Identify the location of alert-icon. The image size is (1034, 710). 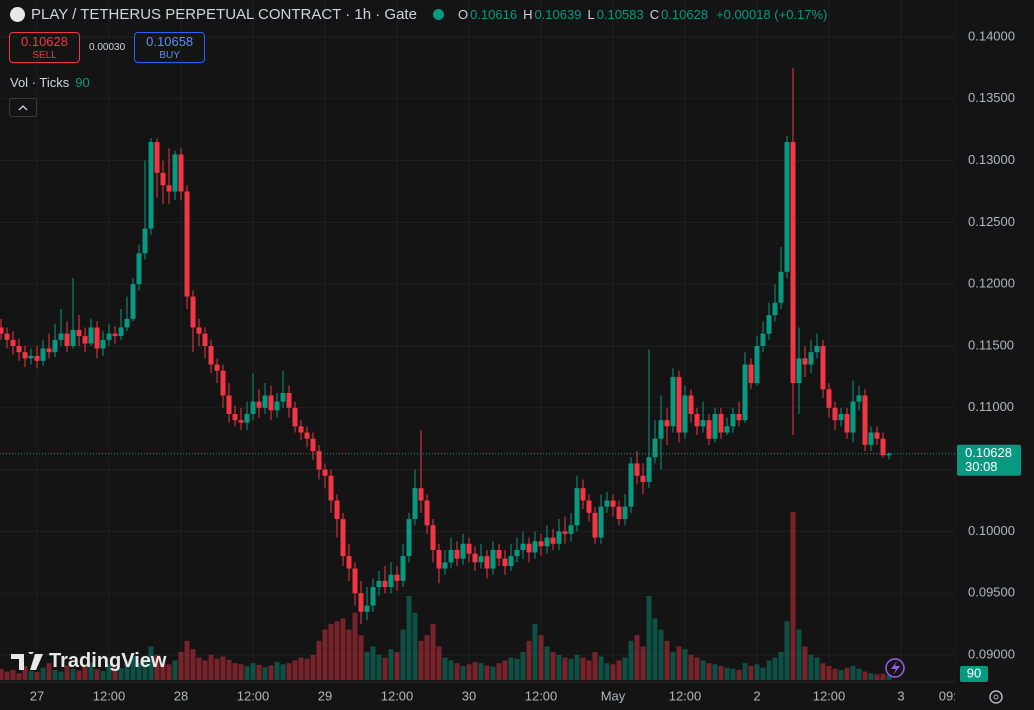
(895, 668).